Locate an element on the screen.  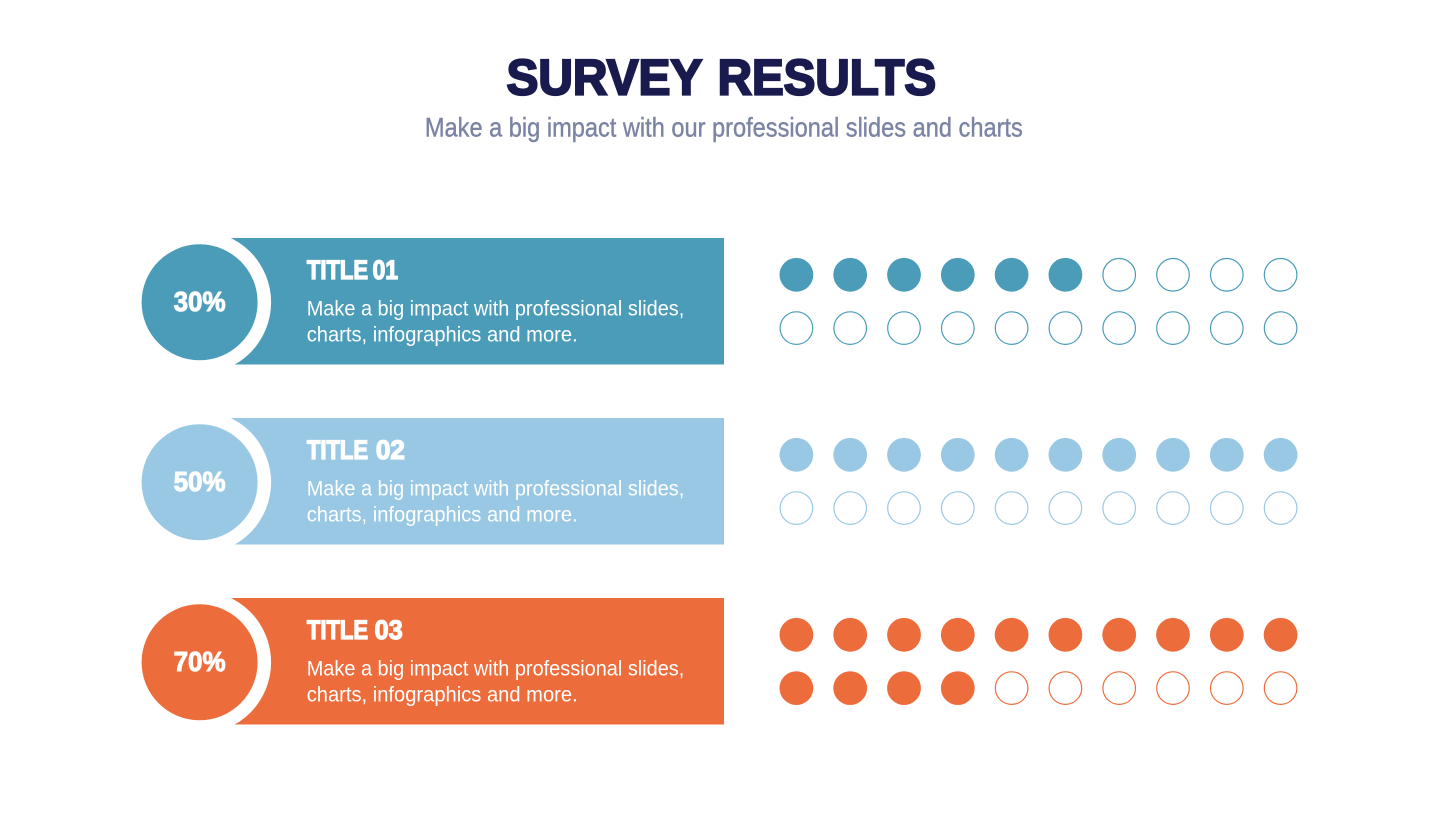
svg-text: 70% is located at coordinates (200, 661).